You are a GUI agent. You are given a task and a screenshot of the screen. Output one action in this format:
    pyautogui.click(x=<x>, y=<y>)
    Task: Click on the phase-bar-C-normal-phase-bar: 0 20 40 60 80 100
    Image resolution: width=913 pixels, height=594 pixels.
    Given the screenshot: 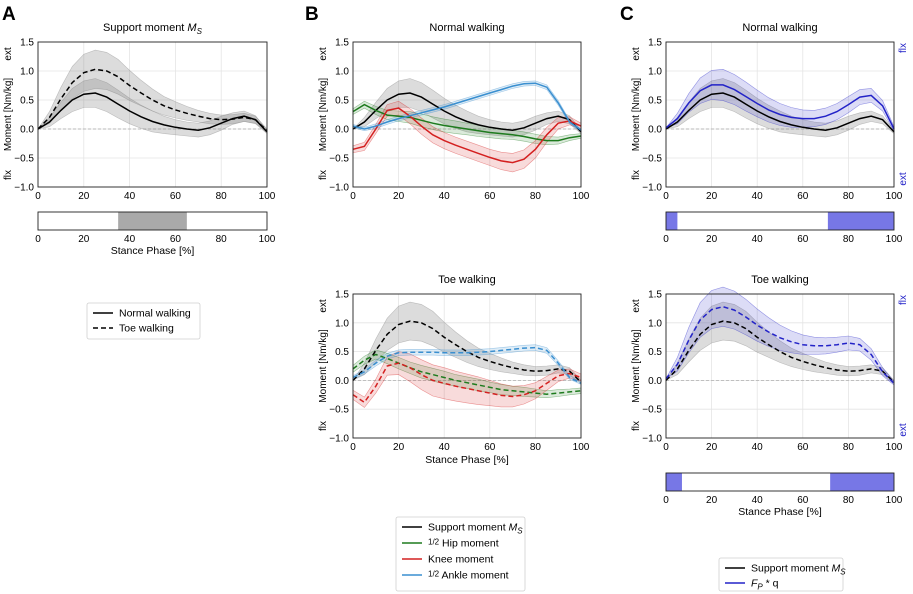 What is the action you would take?
    pyautogui.click(x=783, y=228)
    